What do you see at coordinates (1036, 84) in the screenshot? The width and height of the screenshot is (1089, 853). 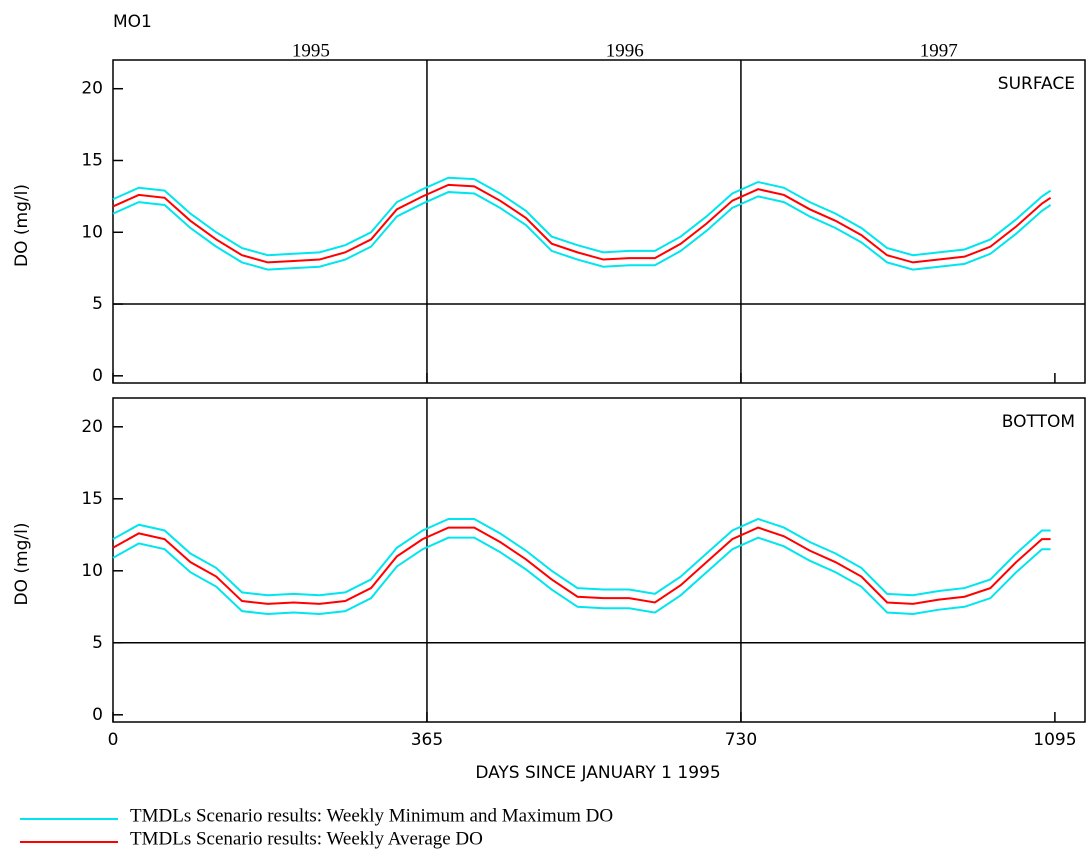 I see `panel-label: SURFACE` at bounding box center [1036, 84].